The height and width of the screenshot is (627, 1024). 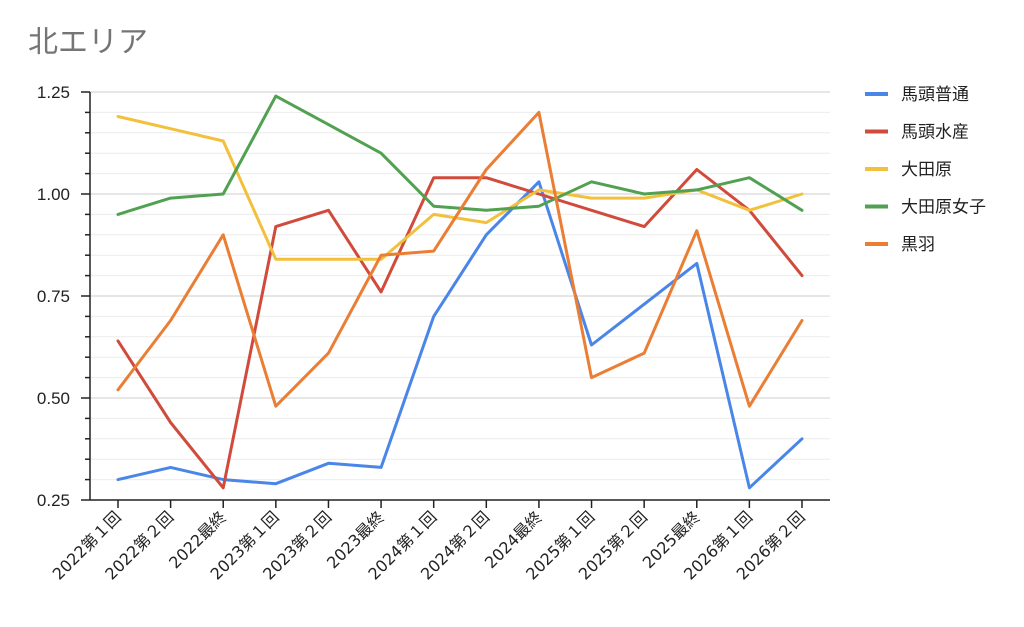 I want to click on legend-label: 黒羽, so click(x=918, y=245).